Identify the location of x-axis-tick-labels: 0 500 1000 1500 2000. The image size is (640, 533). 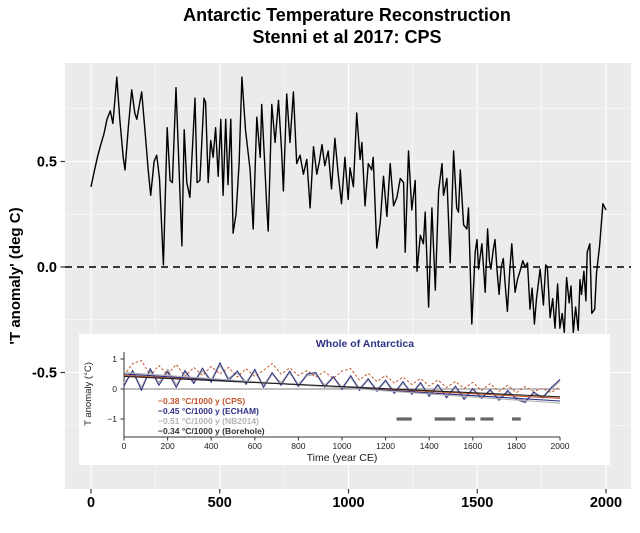
(354, 503).